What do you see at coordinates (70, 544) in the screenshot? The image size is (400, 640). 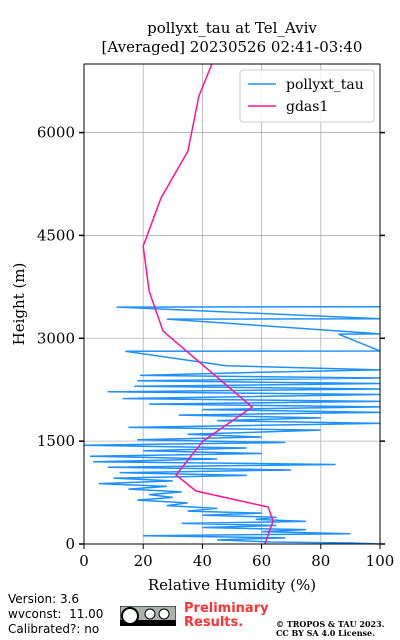 I see `y-tick-label: 0` at bounding box center [70, 544].